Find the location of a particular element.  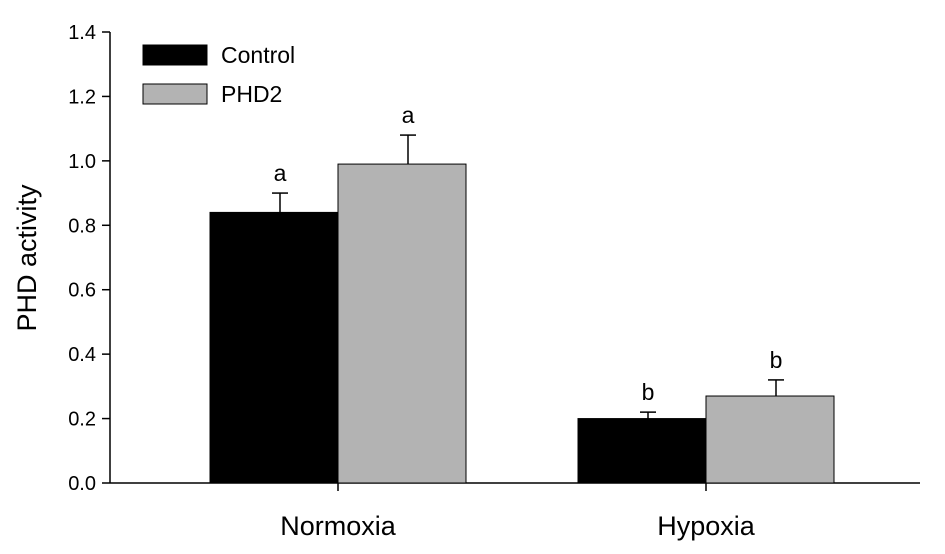

legend: Control PHD2 is located at coordinates (218, 74).